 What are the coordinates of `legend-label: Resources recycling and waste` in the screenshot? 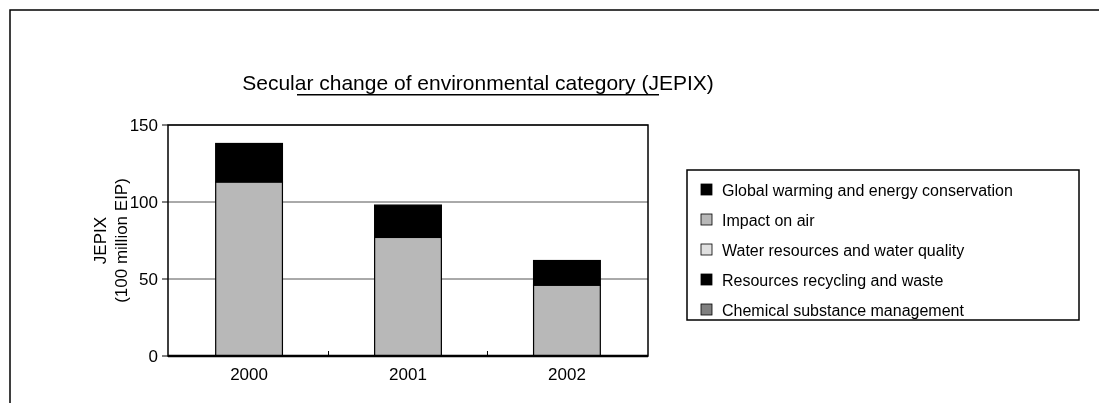 It's located at (833, 280).